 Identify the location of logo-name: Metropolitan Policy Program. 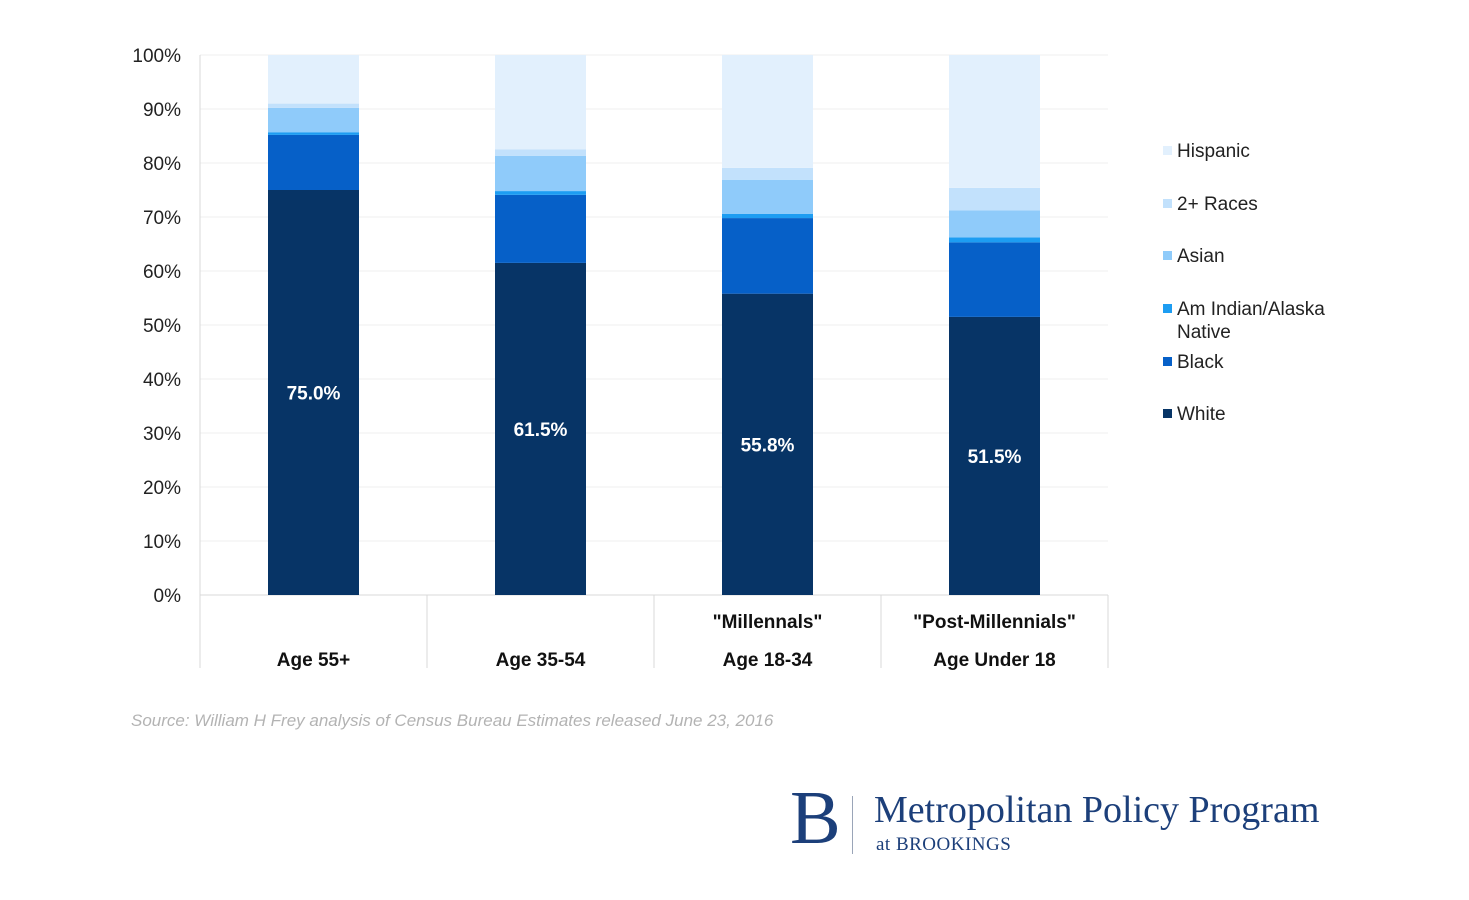
(1097, 810).